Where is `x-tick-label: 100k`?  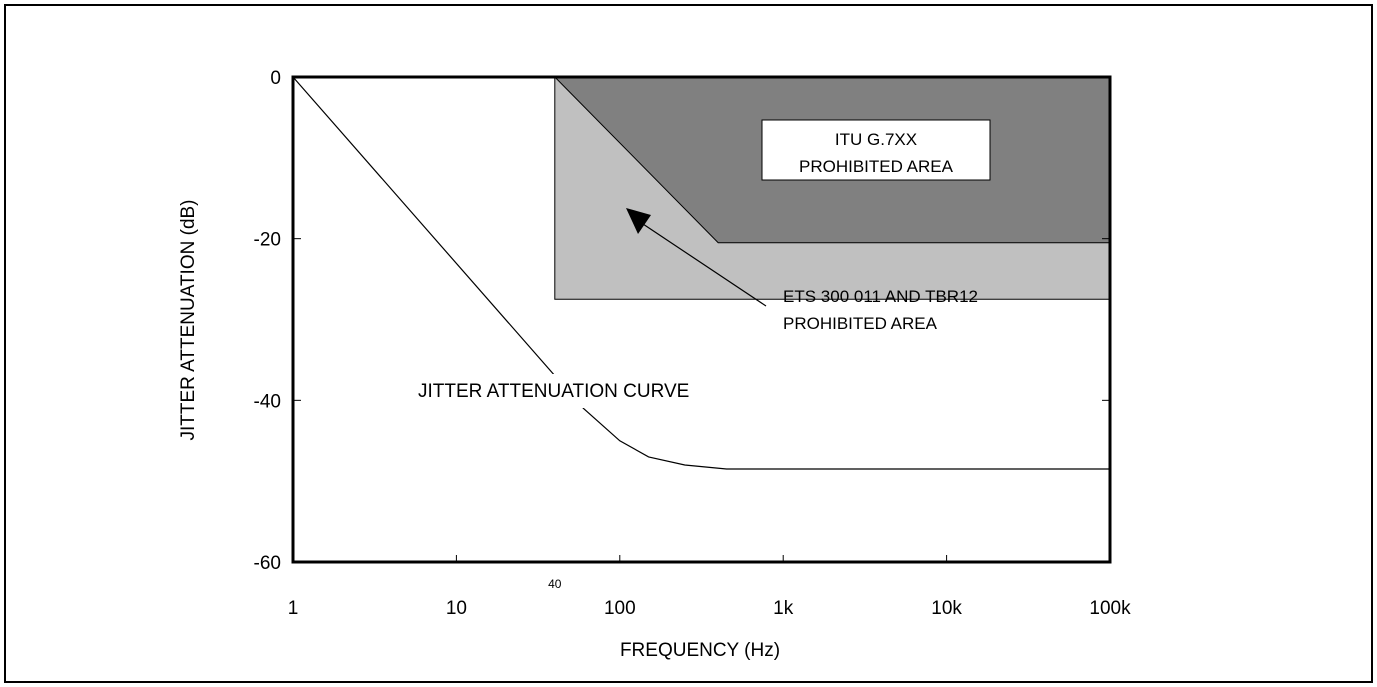 x-tick-label: 100k is located at coordinates (1110, 608).